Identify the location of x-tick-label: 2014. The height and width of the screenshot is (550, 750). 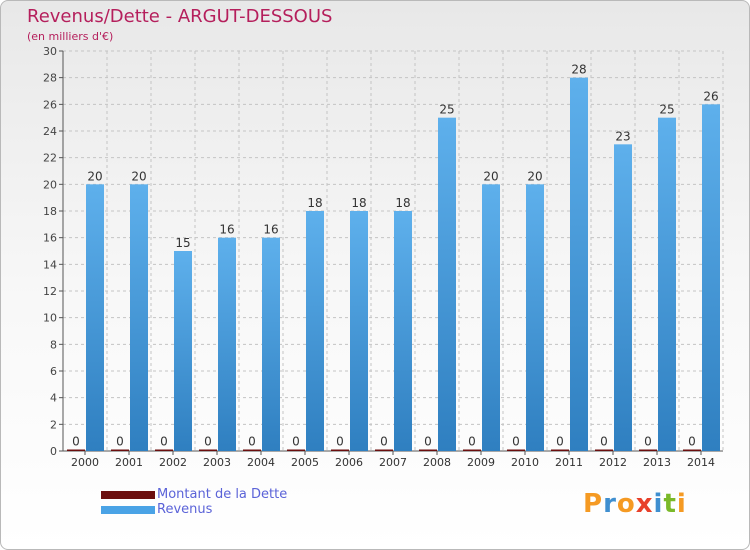
(701, 462).